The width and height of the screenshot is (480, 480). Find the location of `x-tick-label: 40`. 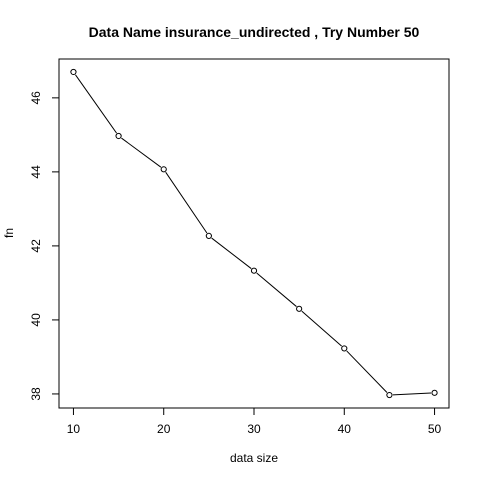

x-tick-label: 40 is located at coordinates (345, 429).